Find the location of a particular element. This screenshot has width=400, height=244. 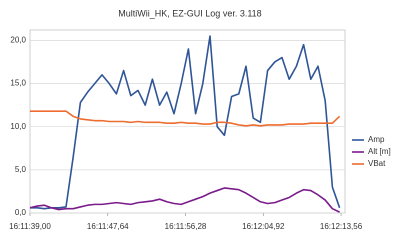

legend-label: VBat is located at coordinates (377, 163).